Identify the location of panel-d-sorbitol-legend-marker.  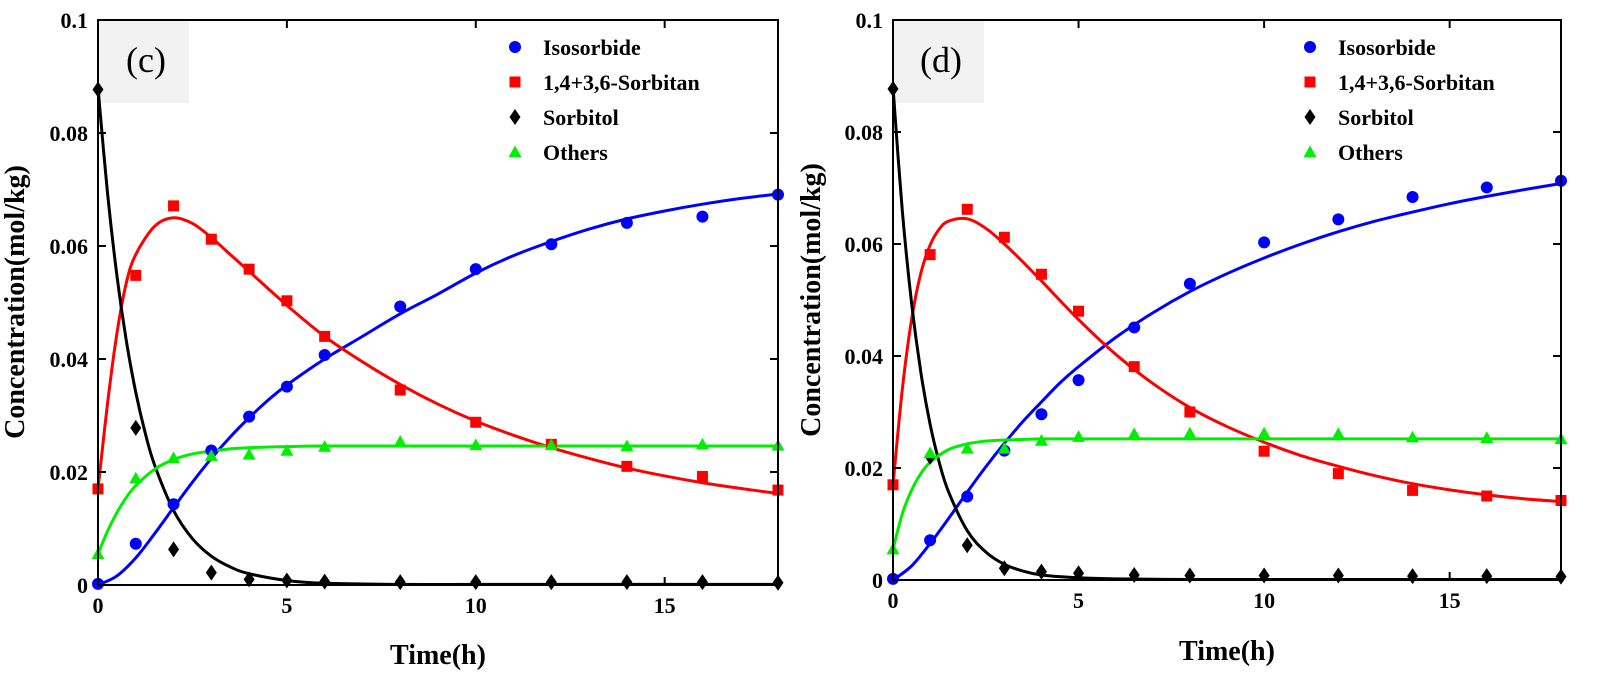
(1310, 117).